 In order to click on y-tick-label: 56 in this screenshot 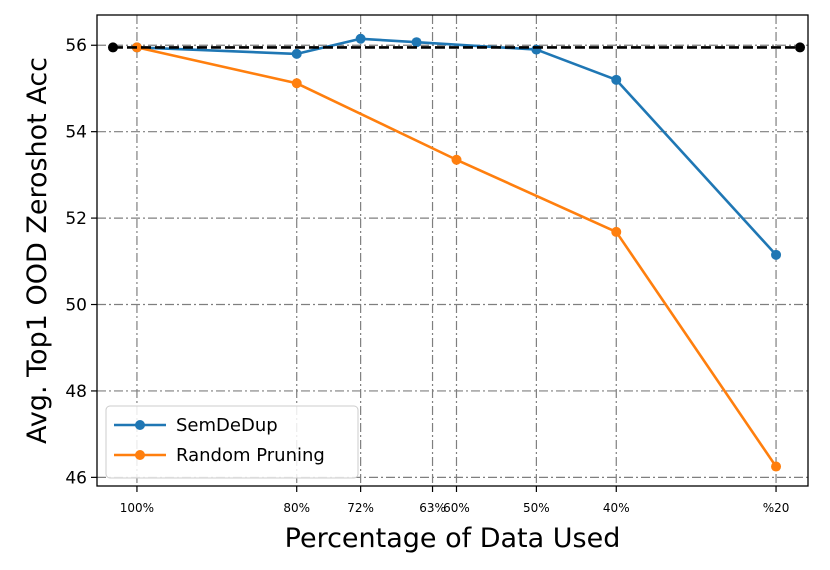, I will do `click(76, 46)`.